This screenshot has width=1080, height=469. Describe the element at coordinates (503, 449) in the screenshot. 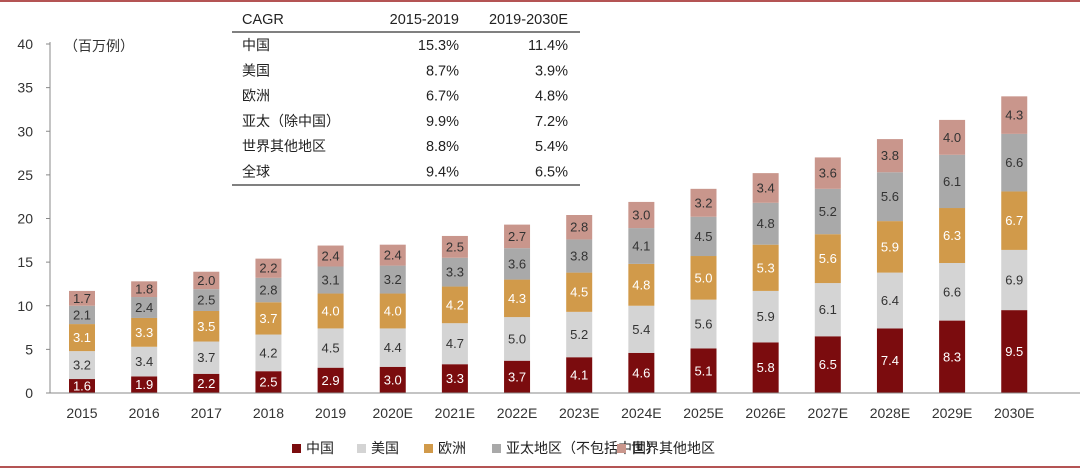

I see `legend: 中国 美国 欧洲 亚太地区（不包括中国）世界其他地区` at that location.